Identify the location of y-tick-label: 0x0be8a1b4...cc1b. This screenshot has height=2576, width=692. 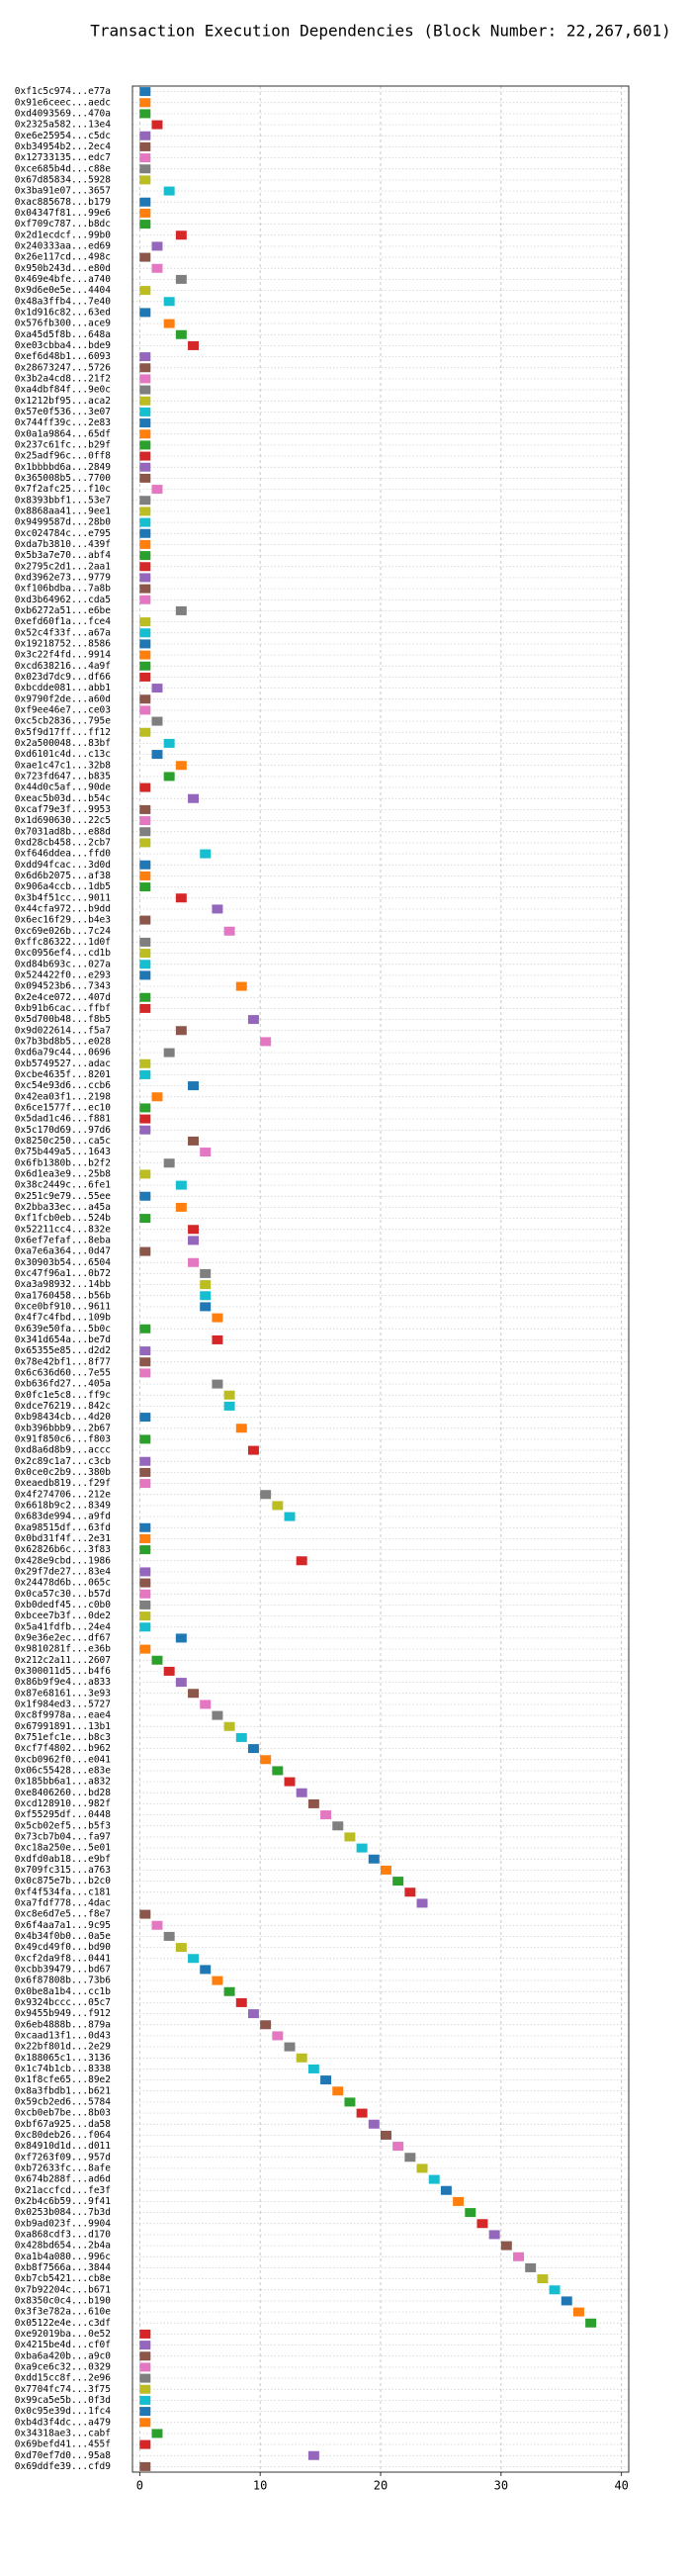
(63, 1992).